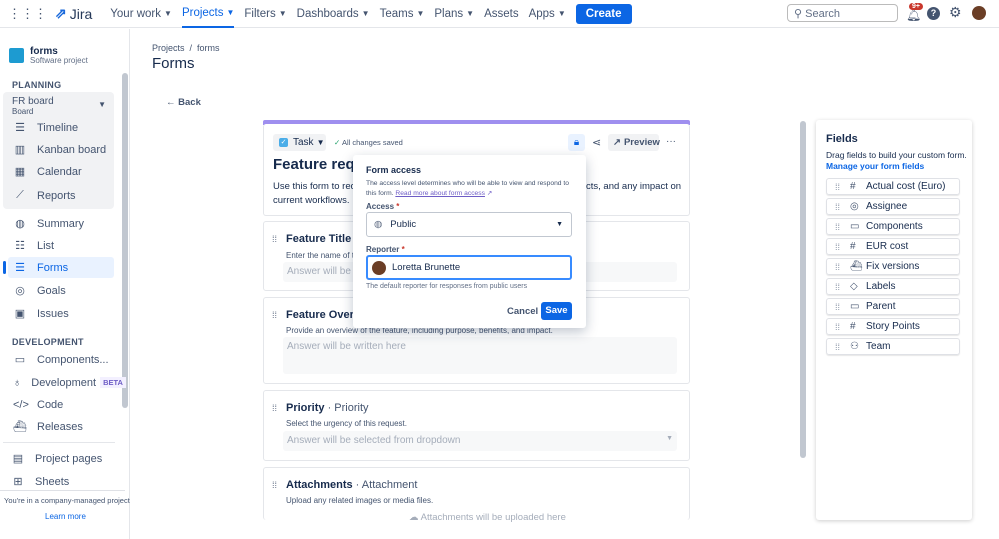  What do you see at coordinates (914, 15) in the screenshot?
I see `notifications-icon: 🔔︎` at bounding box center [914, 15].